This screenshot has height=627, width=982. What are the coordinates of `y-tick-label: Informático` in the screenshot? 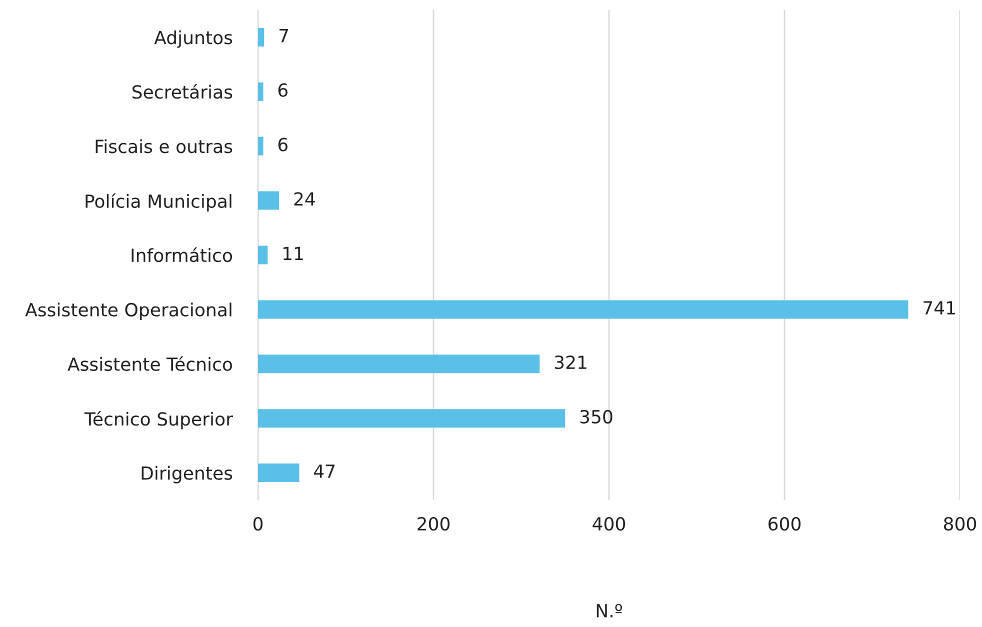 It's located at (182, 254).